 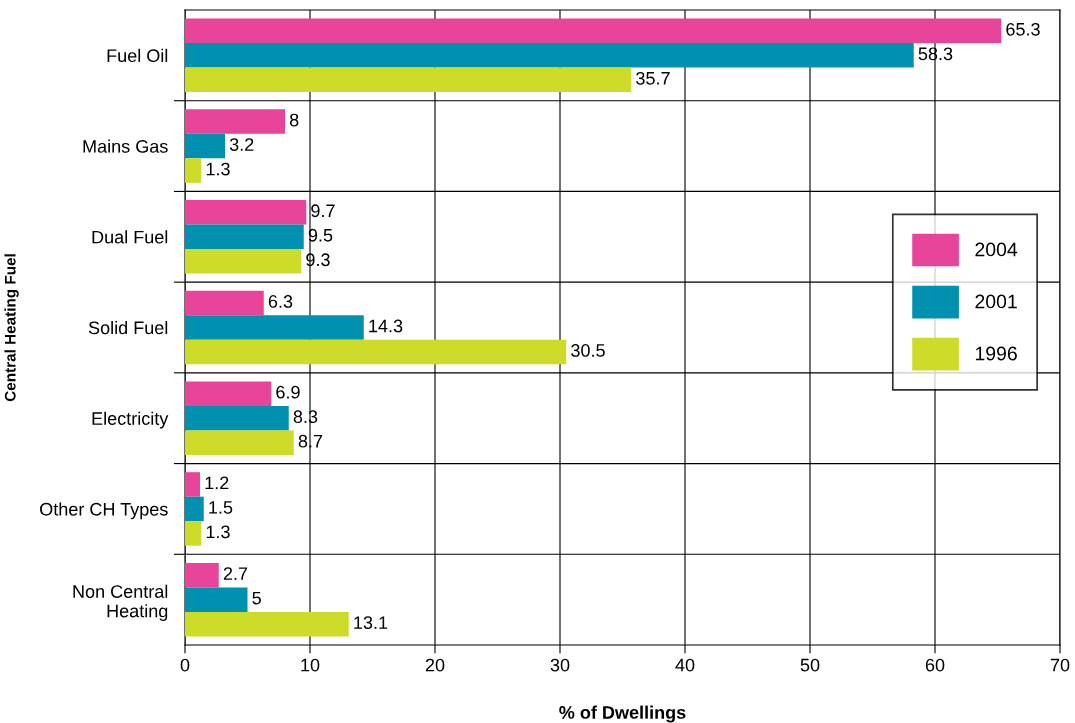 What do you see at coordinates (288, 392) in the screenshot?
I see `data-label: 6.9` at bounding box center [288, 392].